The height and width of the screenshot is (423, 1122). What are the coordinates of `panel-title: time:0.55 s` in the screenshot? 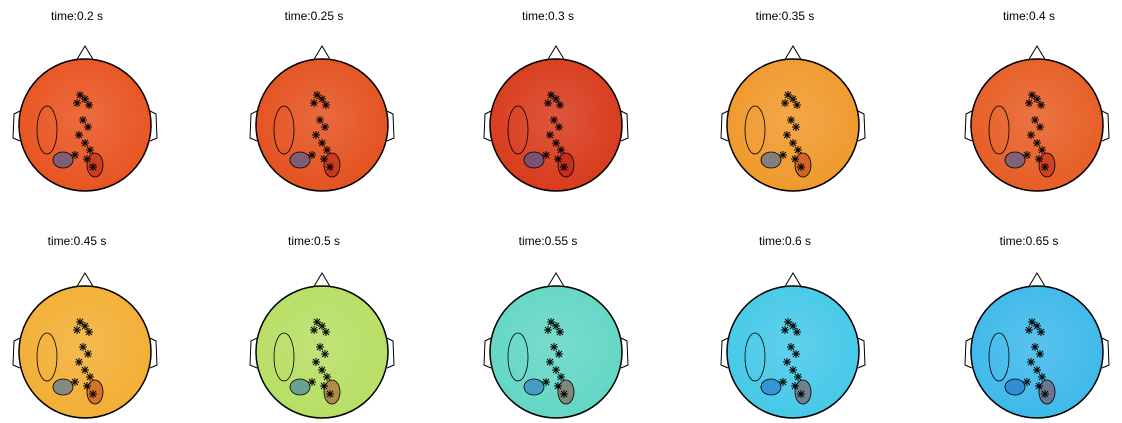 It's located at (548, 241).